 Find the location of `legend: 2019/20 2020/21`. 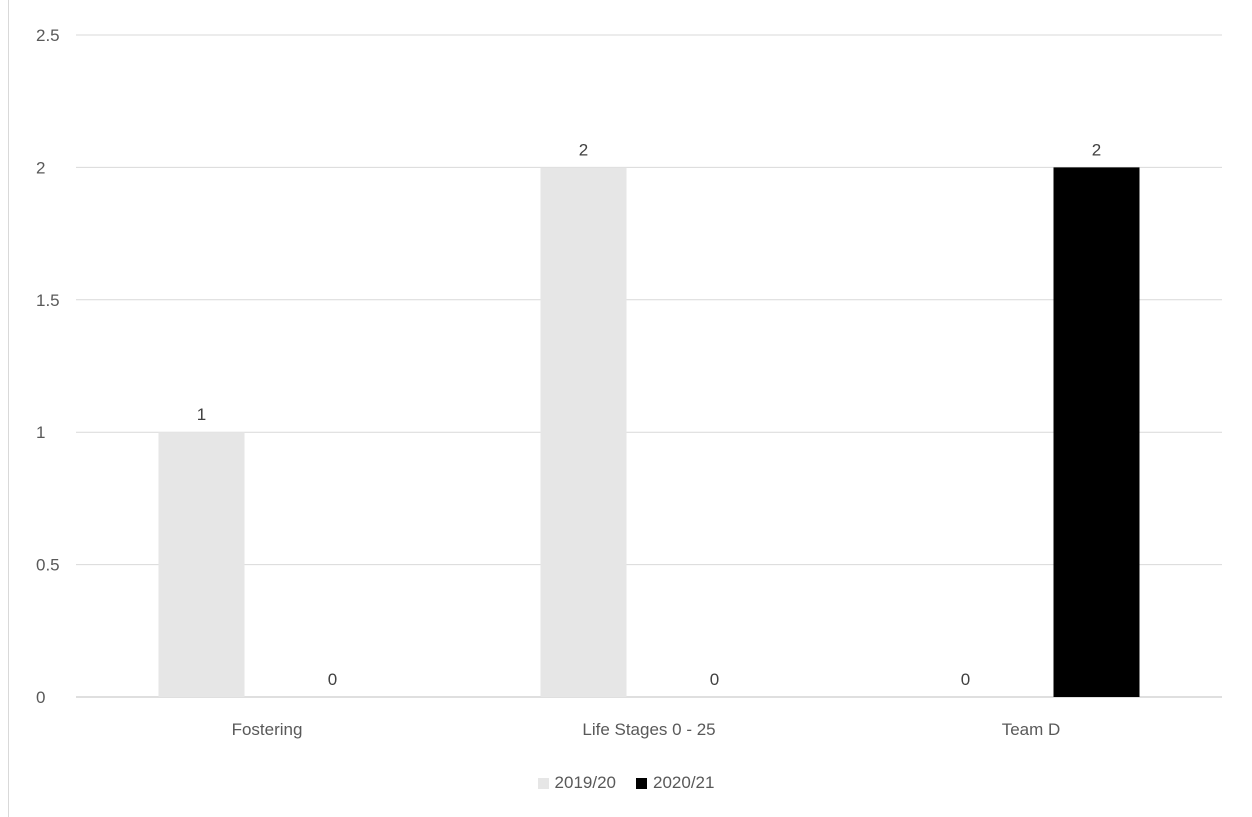

legend: 2019/20 2020/21 is located at coordinates (626, 783).